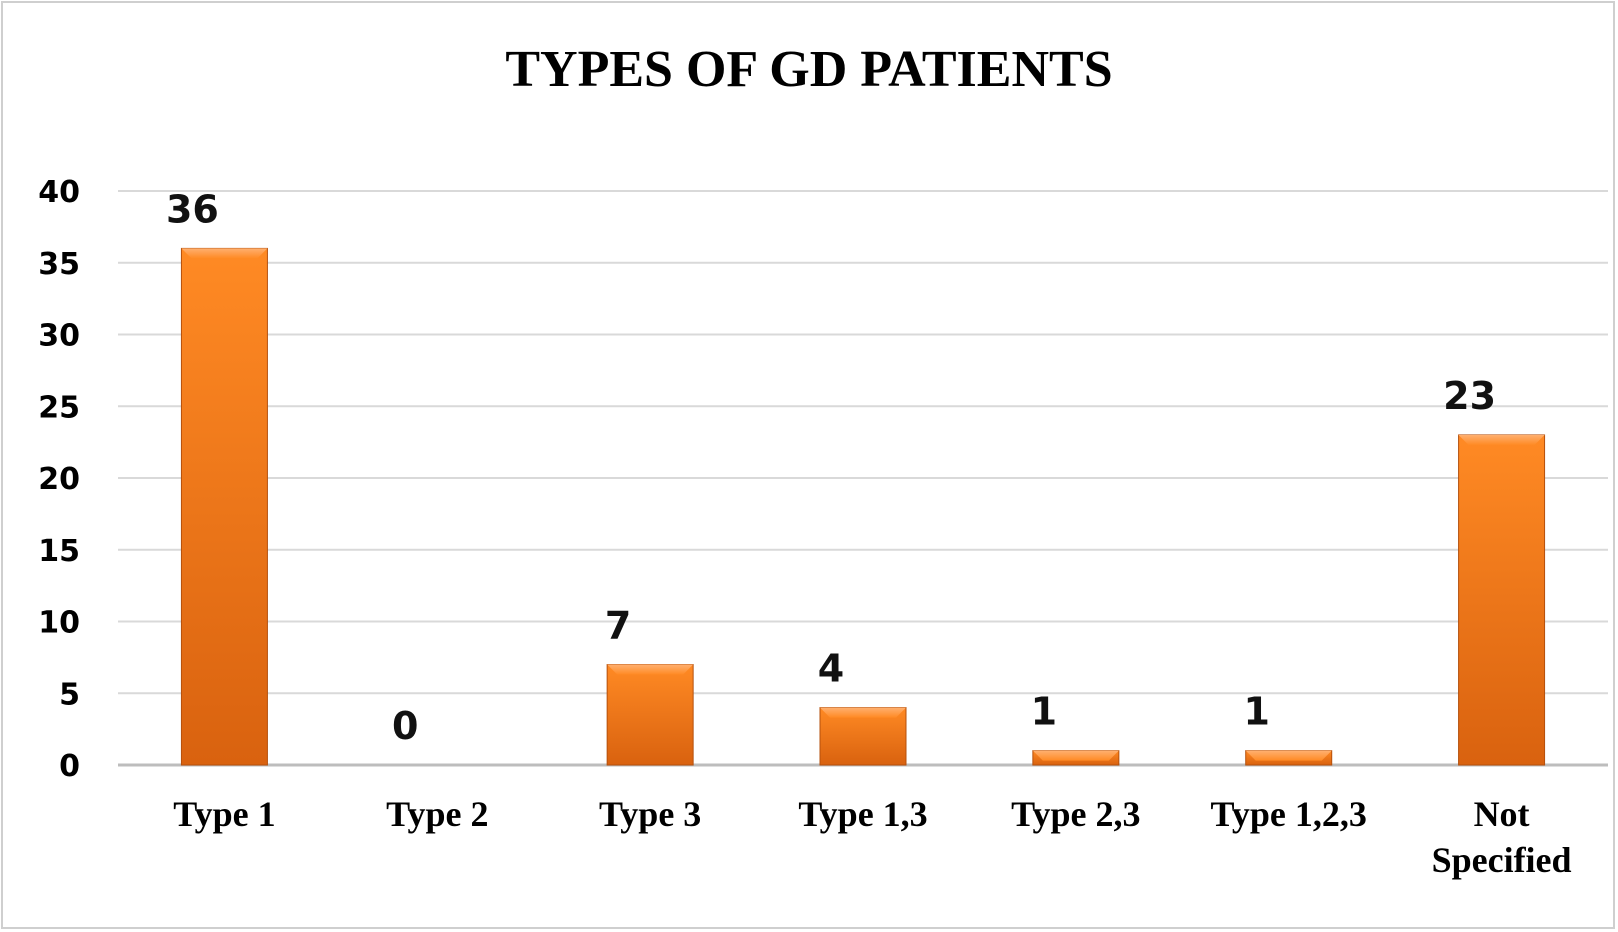 The height and width of the screenshot is (932, 1618). I want to click on x-tick-label: Type 2,3, so click(1075, 814).